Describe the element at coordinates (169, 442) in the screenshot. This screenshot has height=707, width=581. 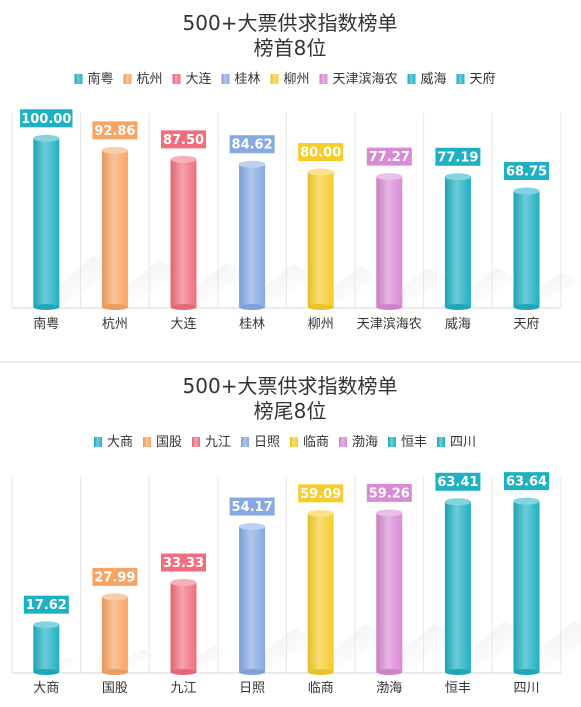
I see `legend-item: 国股` at that location.